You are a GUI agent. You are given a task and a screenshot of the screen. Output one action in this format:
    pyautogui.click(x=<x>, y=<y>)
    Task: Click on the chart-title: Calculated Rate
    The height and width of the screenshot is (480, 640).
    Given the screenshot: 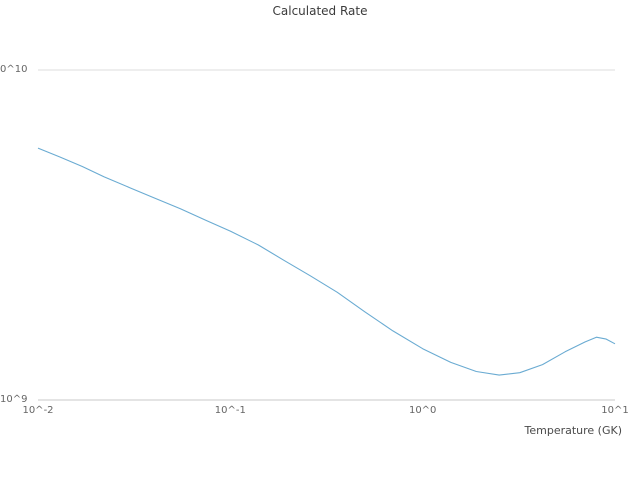 What is the action you would take?
    pyautogui.click(x=320, y=11)
    